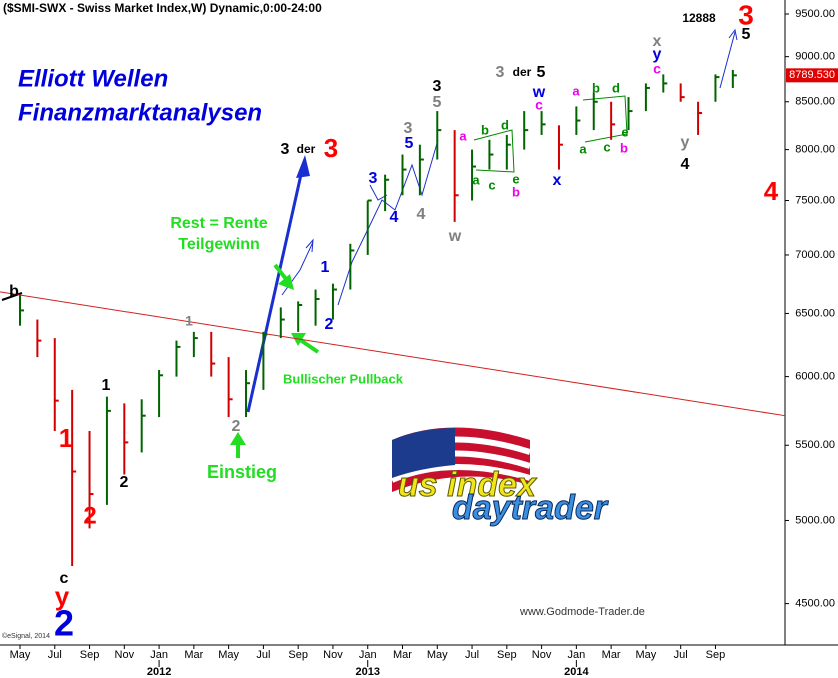 The image size is (838, 678). Describe the element at coordinates (515, 178) in the screenshot. I see `annotation: e` at that location.